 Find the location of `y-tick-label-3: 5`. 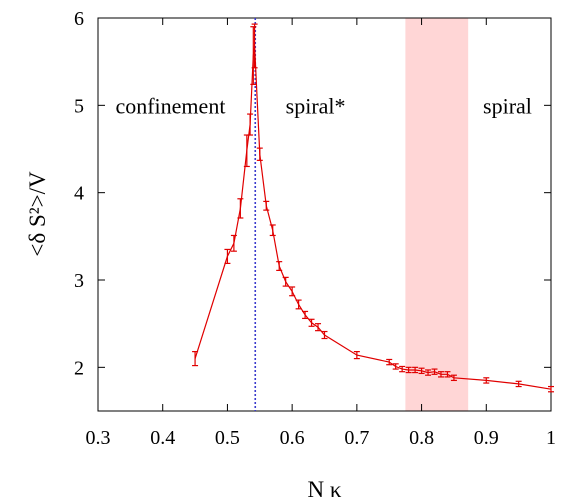

y-tick-label-3: 5 is located at coordinates (79, 106).